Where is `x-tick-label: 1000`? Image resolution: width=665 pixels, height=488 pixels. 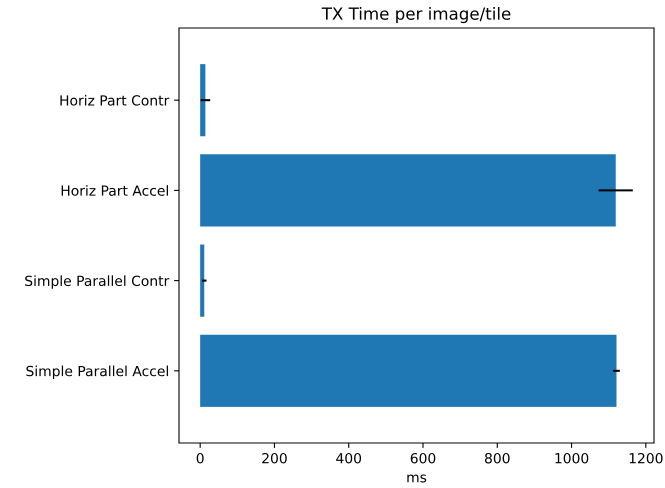 x-tick-label: 1000 is located at coordinates (571, 458).